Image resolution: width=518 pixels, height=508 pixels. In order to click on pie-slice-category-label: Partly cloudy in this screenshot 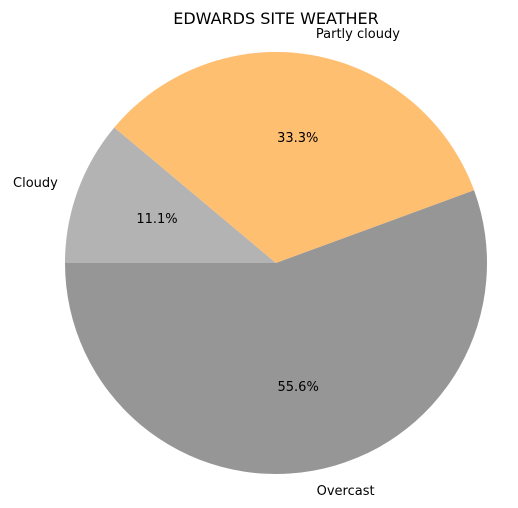, I will do `click(358, 34)`.